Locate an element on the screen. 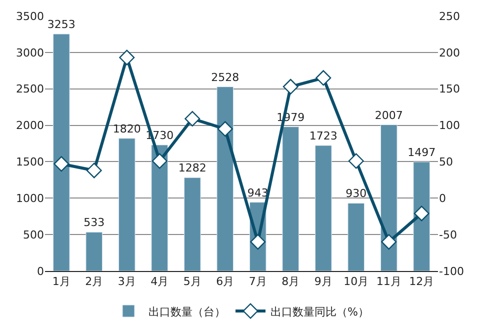 The width and height of the screenshot is (483, 336). x-tick-label: 4月 is located at coordinates (159, 281).